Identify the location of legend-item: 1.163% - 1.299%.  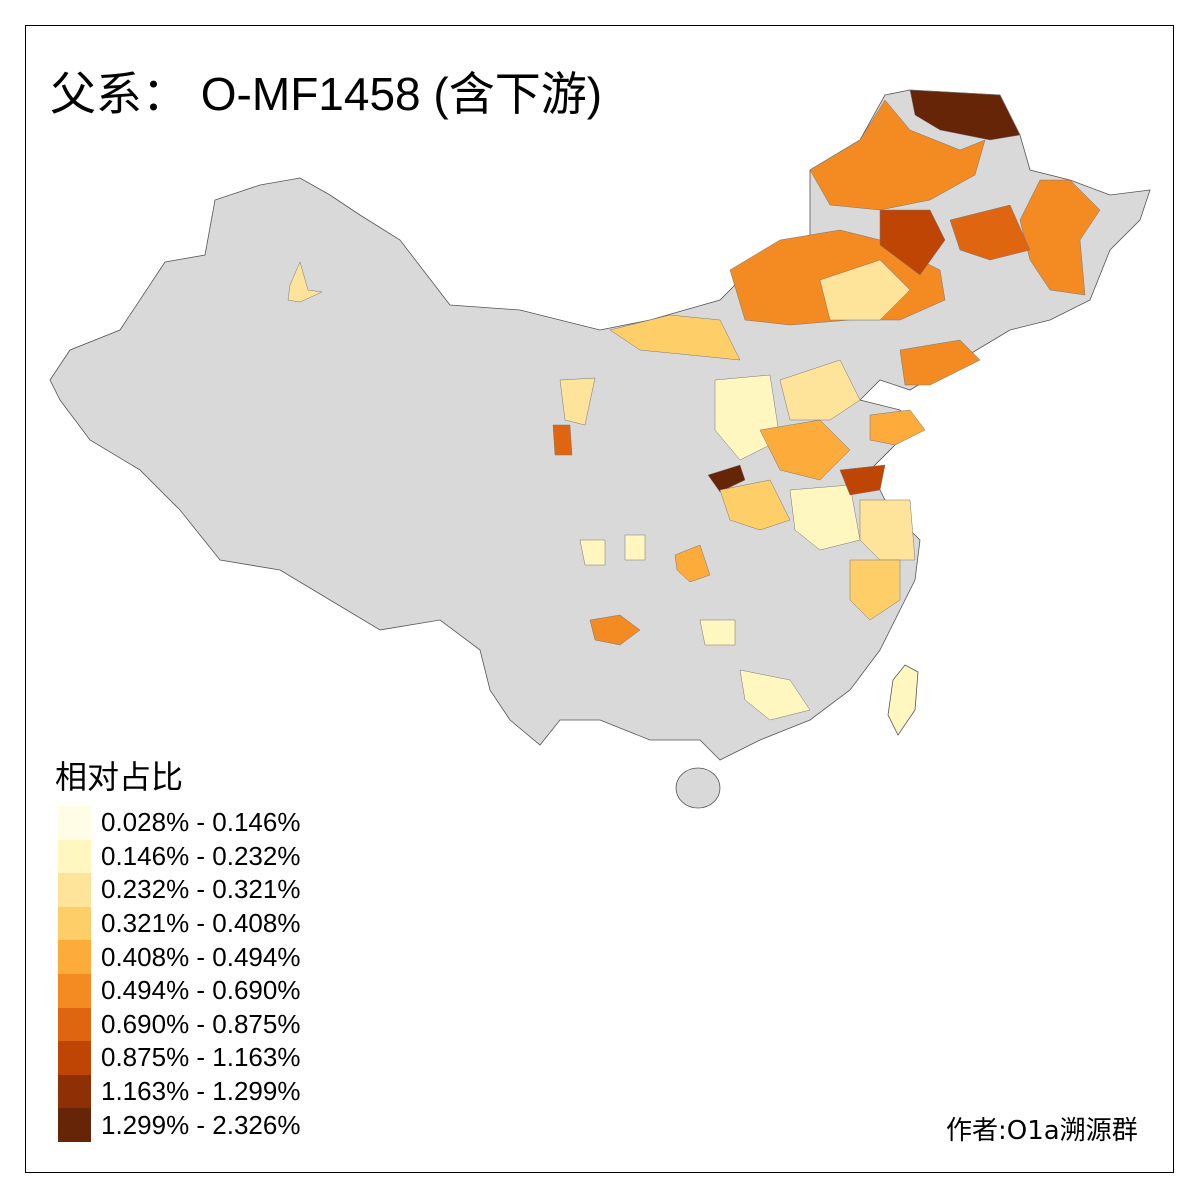
(179, 1091).